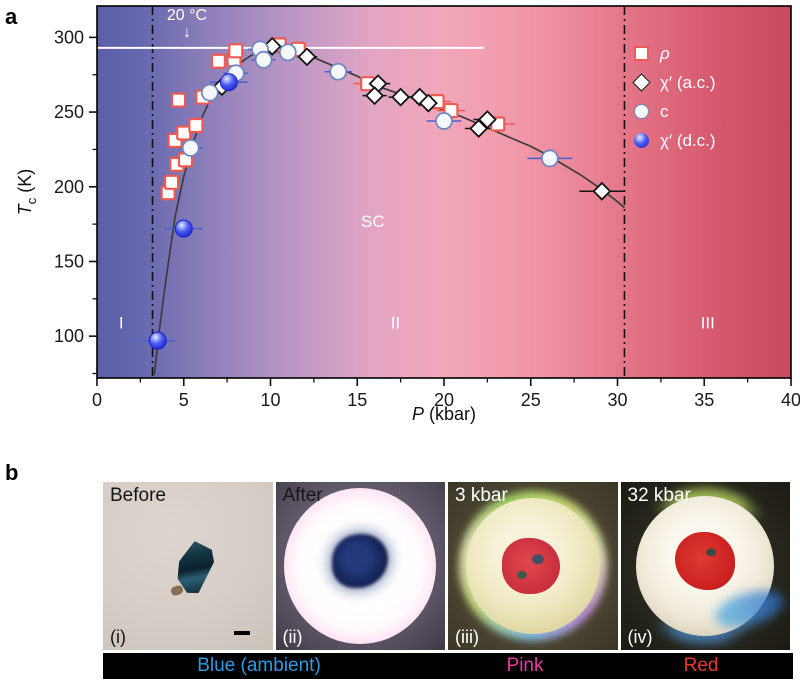 The image size is (800, 681). Describe the element at coordinates (302, 495) in the screenshot. I see `photo-title: After` at that location.